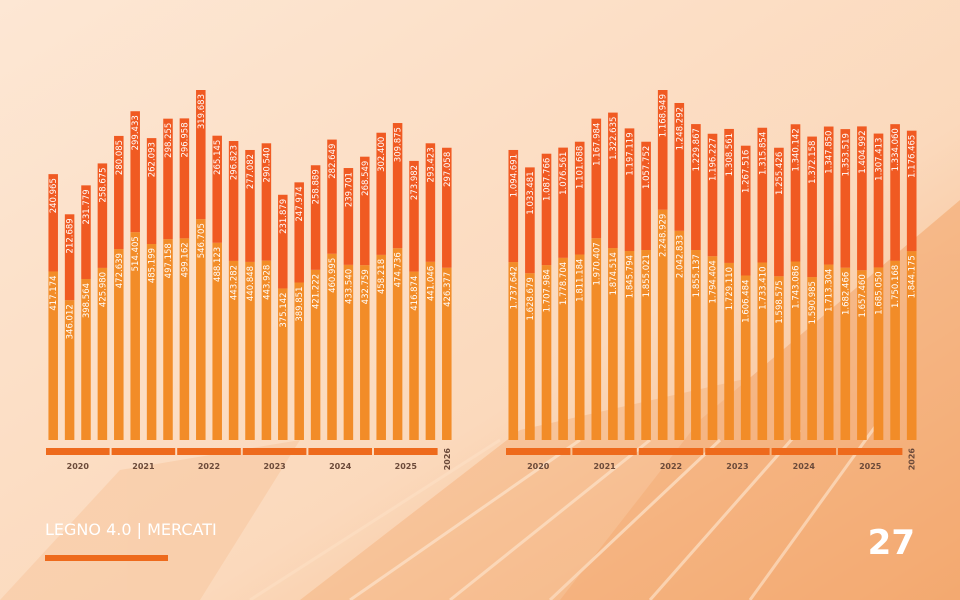 The image size is (960, 600). What do you see at coordinates (235, 162) in the screenshot?
I see `value-label: 296.823` at bounding box center [235, 162].